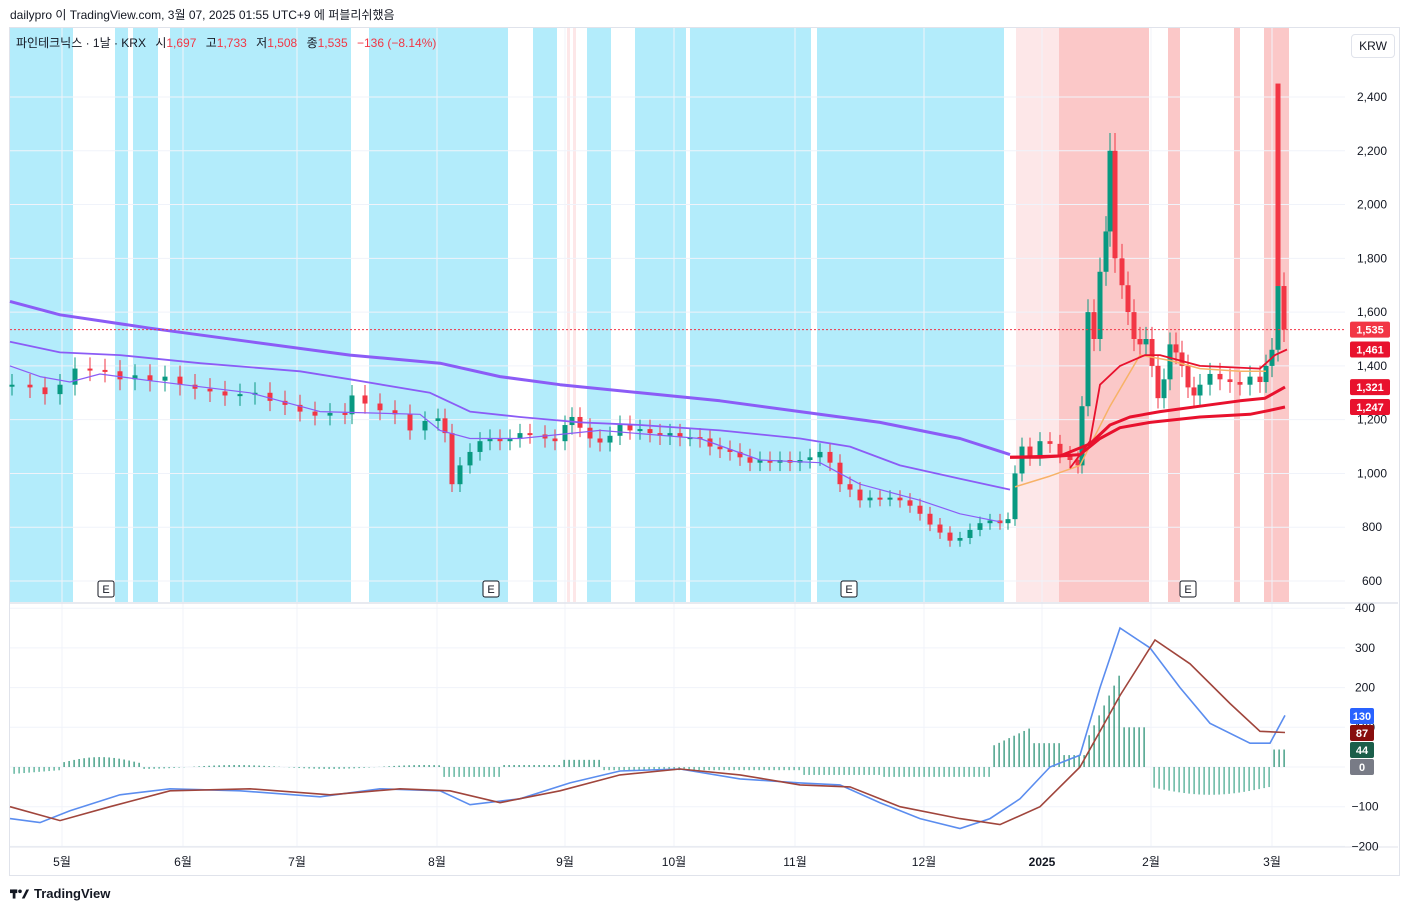  I want to click on symbol-name: 파인테크닉스 · 1날 · KRX, so click(81, 43).